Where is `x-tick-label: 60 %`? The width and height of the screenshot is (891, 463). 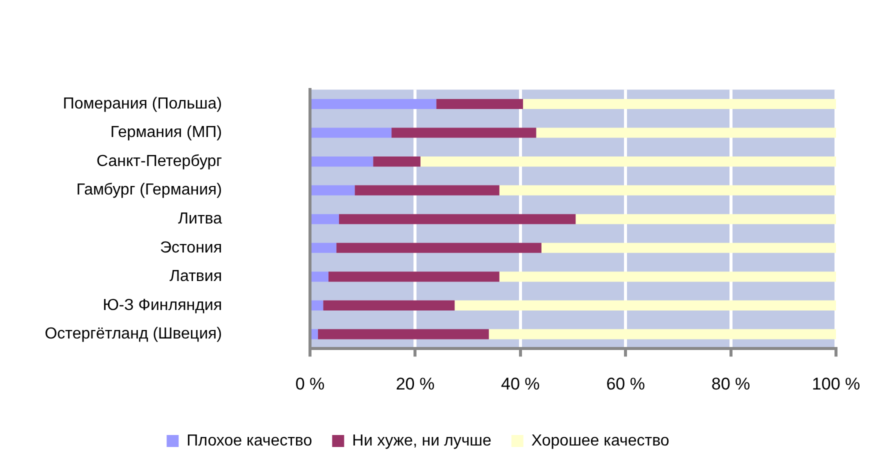
x-tick-label: 60 % is located at coordinates (625, 384).